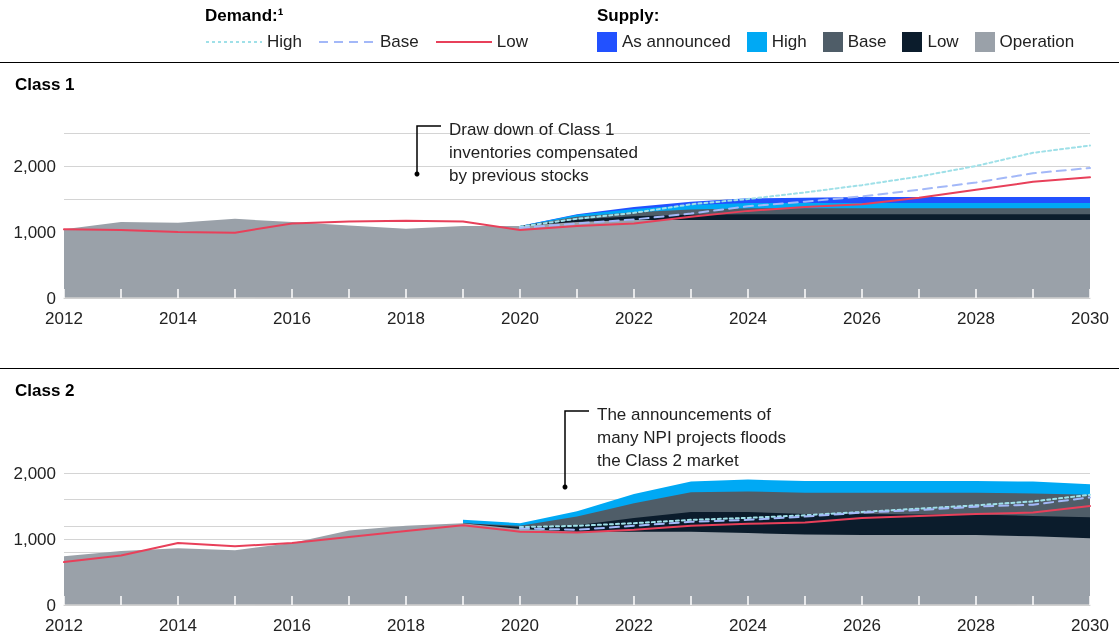  Describe the element at coordinates (676, 42) in the screenshot. I see `legend-label: As announced` at that location.